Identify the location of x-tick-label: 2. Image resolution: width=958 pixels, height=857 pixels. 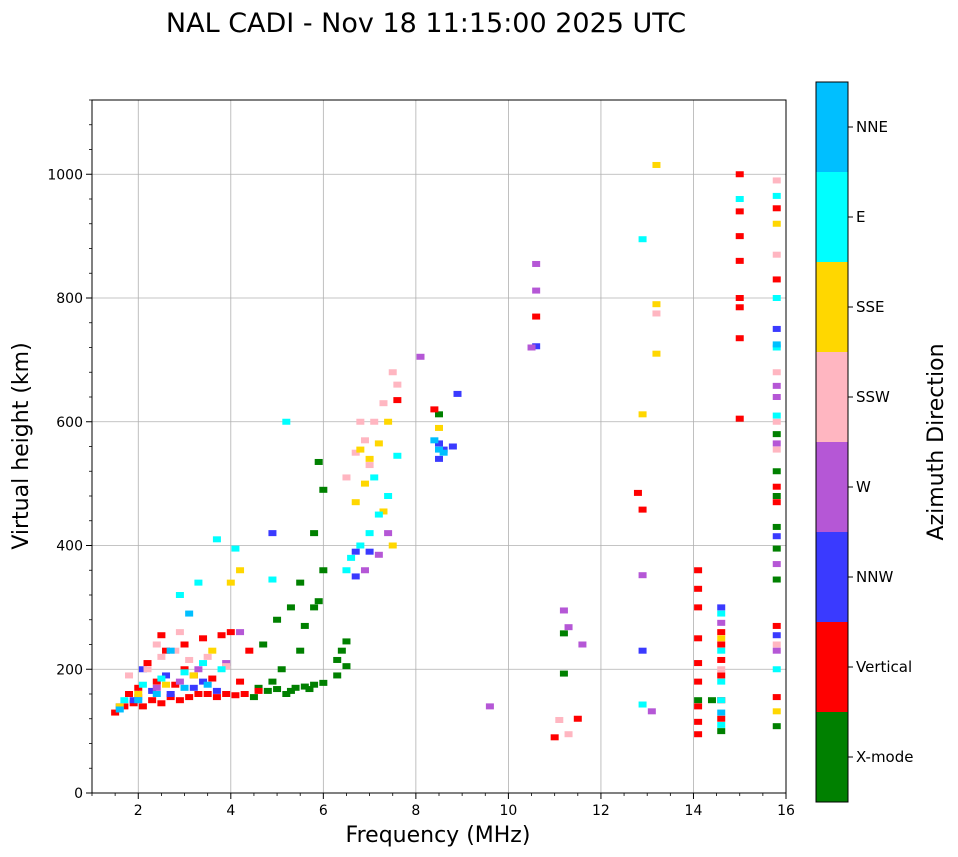
(138, 811).